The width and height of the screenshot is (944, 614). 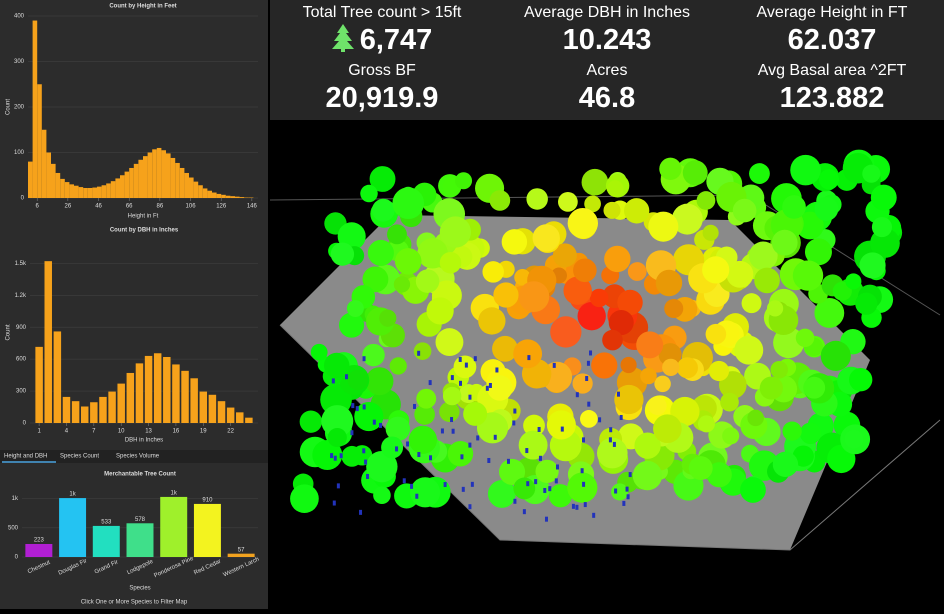 I want to click on tab: Species Volume, so click(x=138, y=457).